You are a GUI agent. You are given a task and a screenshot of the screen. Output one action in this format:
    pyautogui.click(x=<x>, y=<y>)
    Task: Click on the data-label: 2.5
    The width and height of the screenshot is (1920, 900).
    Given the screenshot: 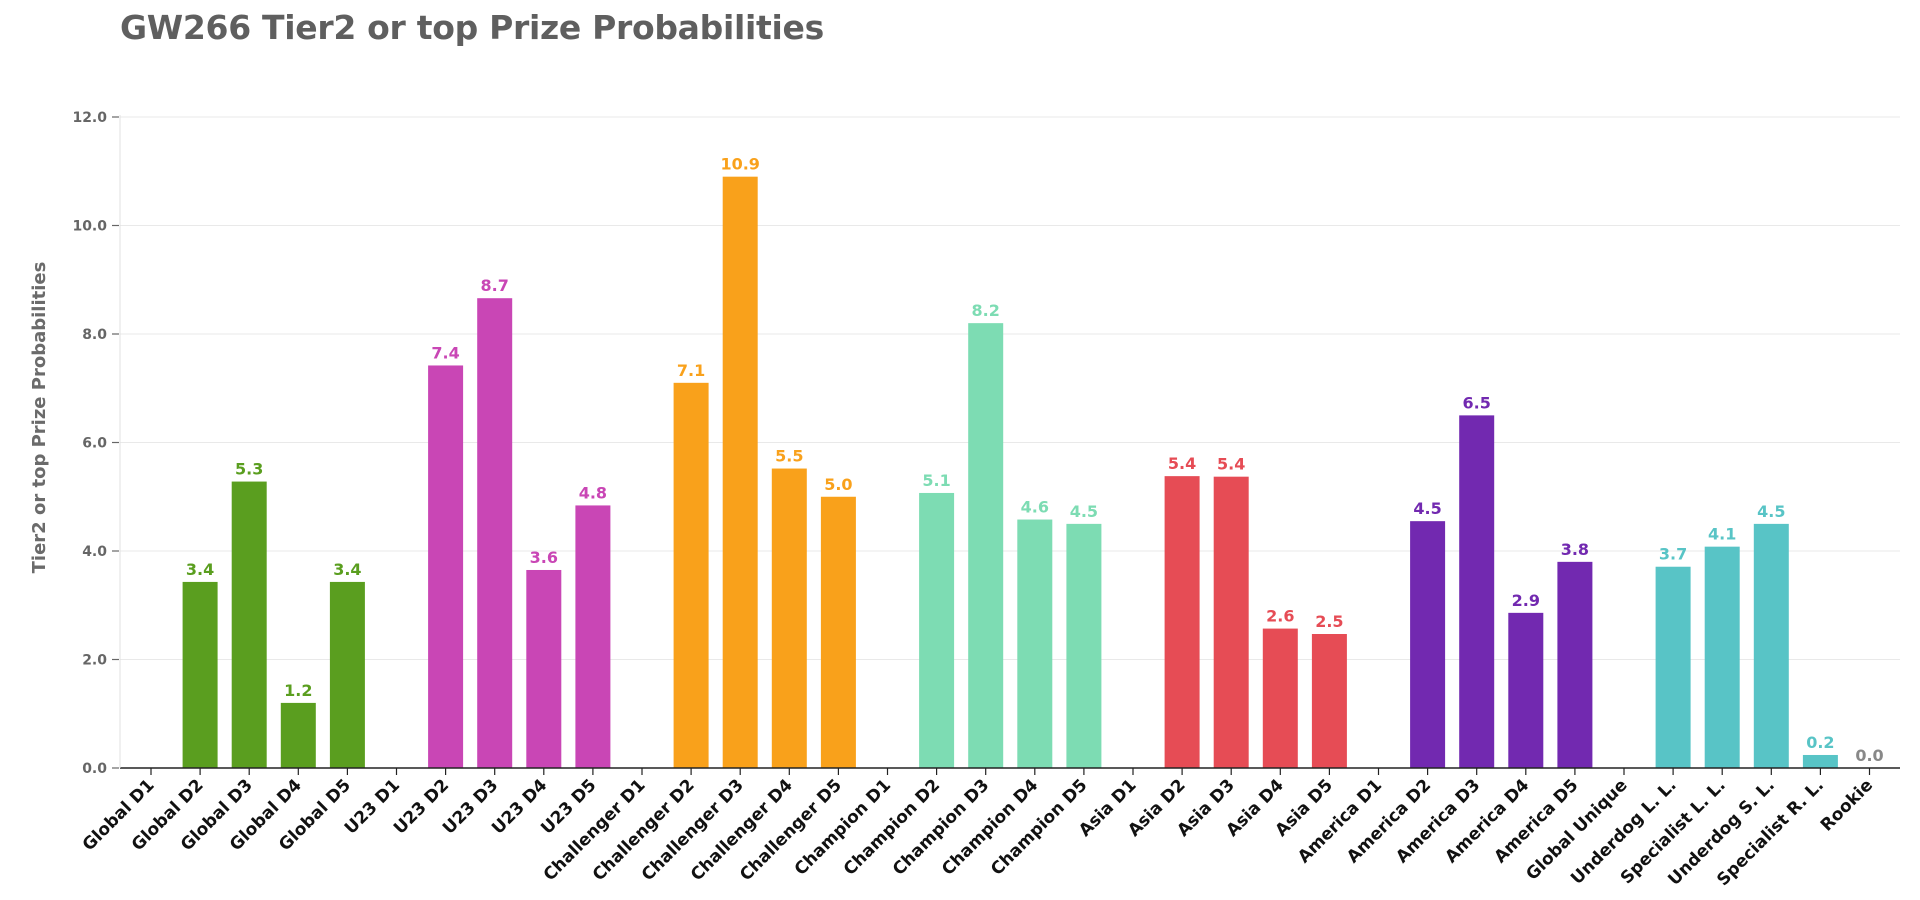 What is the action you would take?
    pyautogui.click(x=1329, y=621)
    